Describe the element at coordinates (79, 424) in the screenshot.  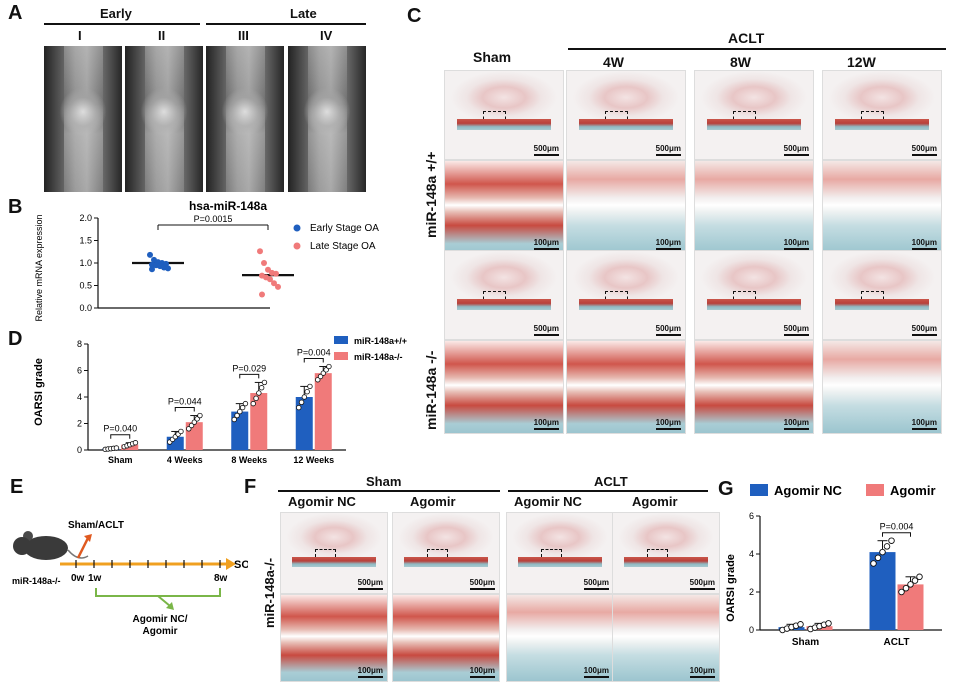
I see `y-tick-label: 2` at that location.